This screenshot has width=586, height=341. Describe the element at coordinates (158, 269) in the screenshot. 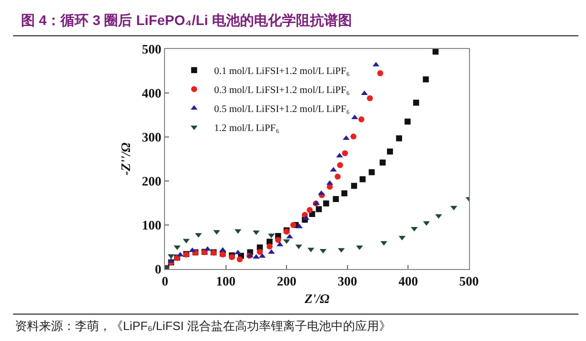

I see `y-tick-label: 0` at that location.